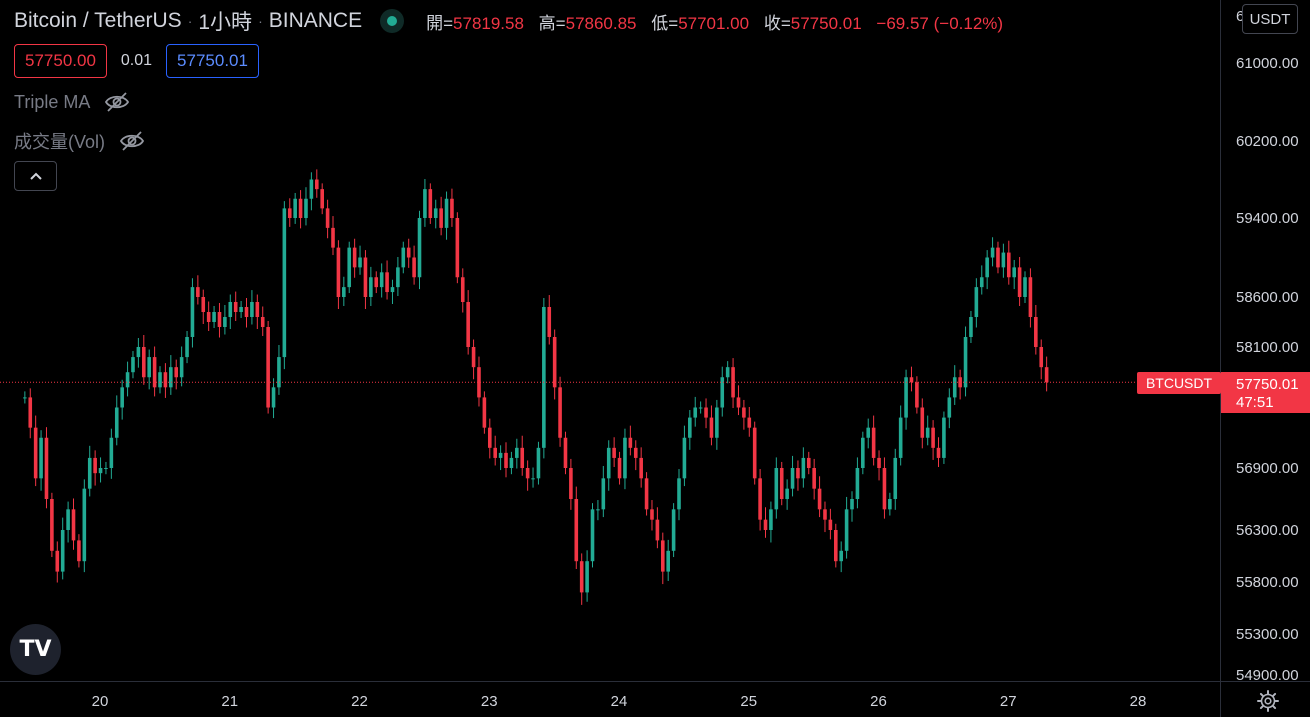 The width and height of the screenshot is (1310, 717). I want to click on time-tick-label: 22, so click(359, 701).